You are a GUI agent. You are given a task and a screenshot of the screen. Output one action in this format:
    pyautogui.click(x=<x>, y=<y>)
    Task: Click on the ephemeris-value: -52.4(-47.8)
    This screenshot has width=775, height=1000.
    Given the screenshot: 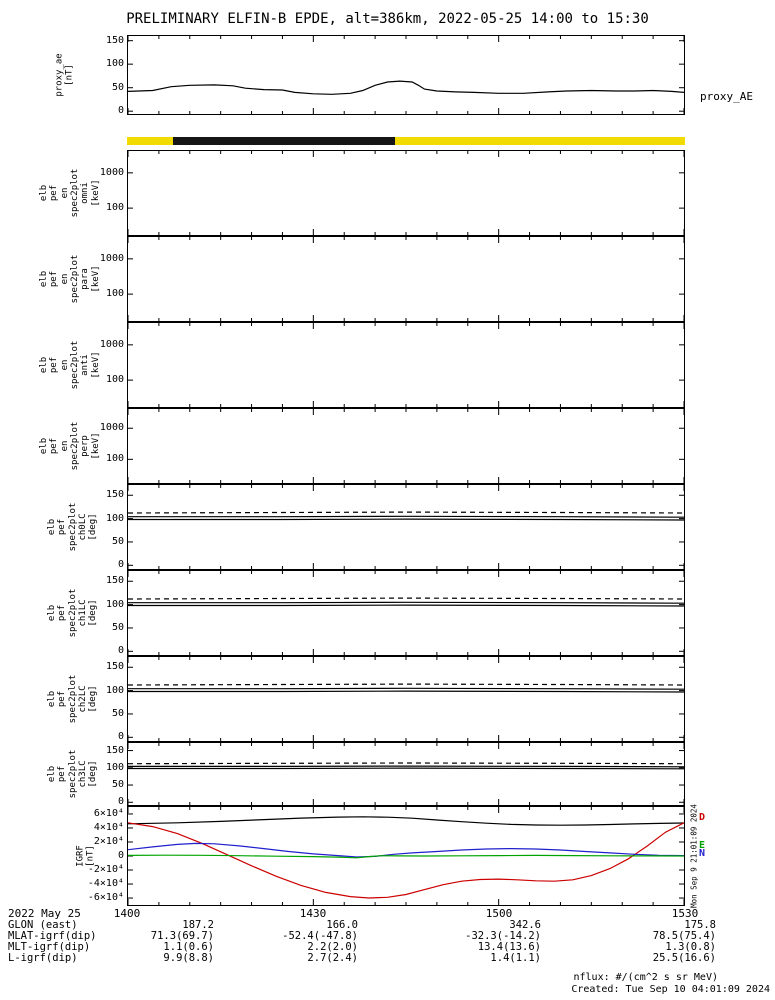 What is the action you would take?
    pyautogui.click(x=320, y=936)
    